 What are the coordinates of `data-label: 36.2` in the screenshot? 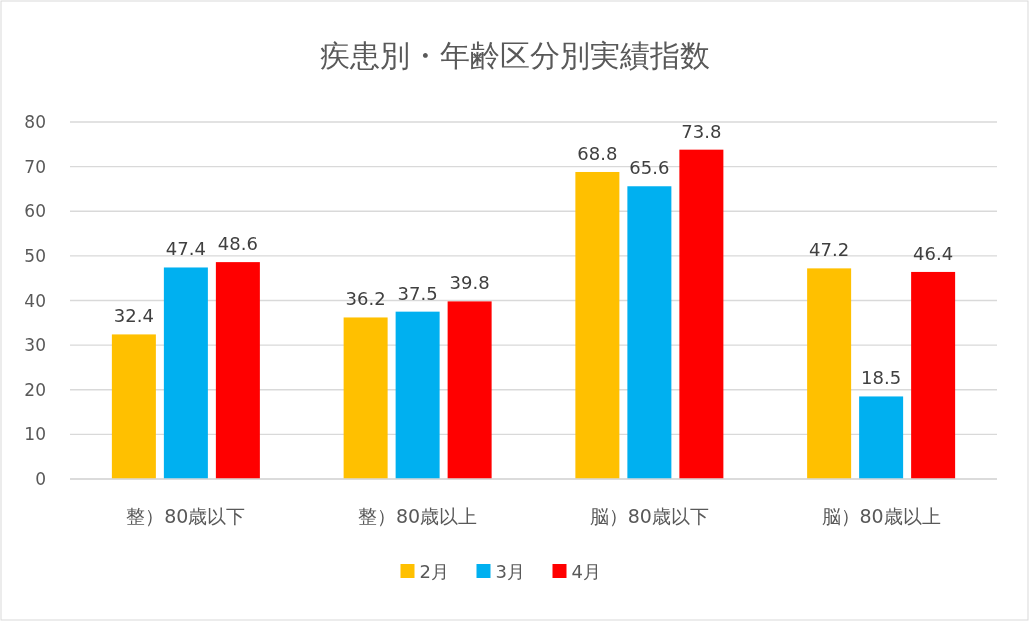 It's located at (365, 299).